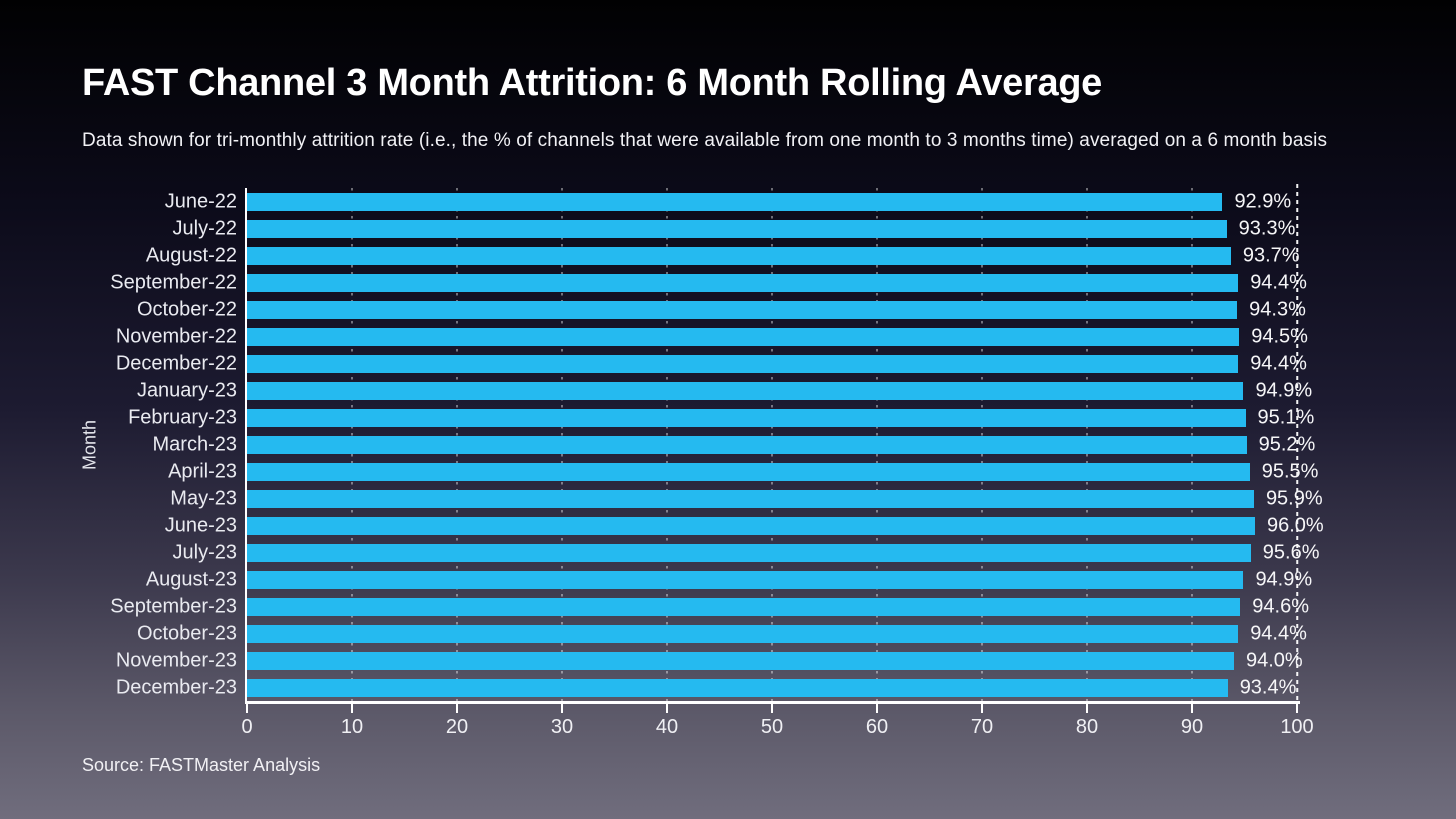  What do you see at coordinates (176, 687) in the screenshot?
I see `category-label: December-23` at bounding box center [176, 687].